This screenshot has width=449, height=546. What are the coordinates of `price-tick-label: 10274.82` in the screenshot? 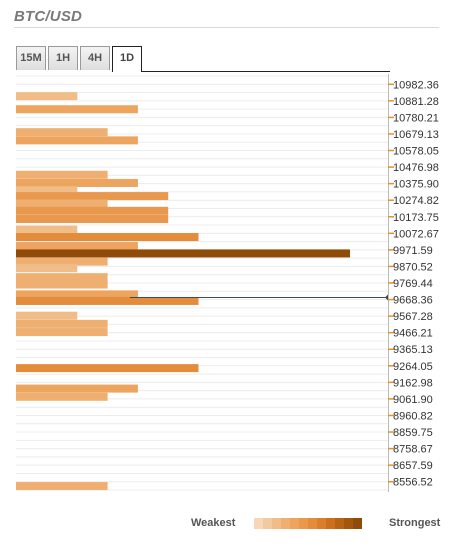 It's located at (416, 201).